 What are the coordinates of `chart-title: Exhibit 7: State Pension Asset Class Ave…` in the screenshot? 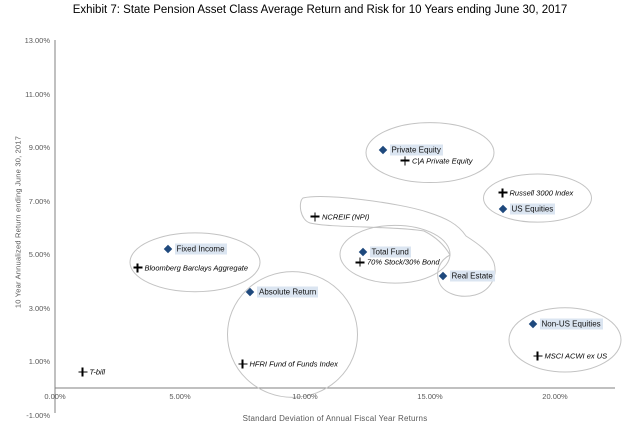 It's located at (320, 10).